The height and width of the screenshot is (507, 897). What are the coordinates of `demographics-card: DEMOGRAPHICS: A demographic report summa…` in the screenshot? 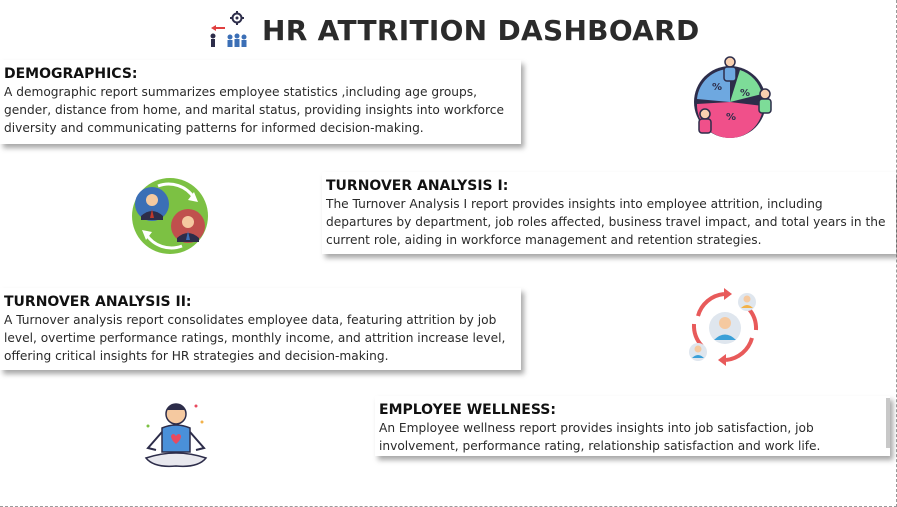 It's located at (260, 102).